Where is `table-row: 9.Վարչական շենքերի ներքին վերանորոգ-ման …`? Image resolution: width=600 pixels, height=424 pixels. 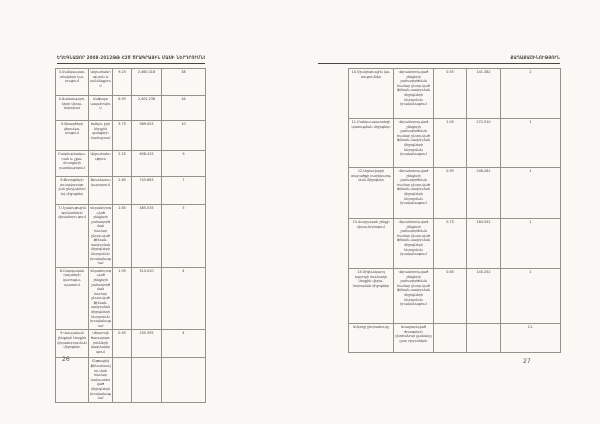 table-row: 9.Վարչական շենքերի ներքին վերանորոգ-ման … is located at coordinates (130, 344).